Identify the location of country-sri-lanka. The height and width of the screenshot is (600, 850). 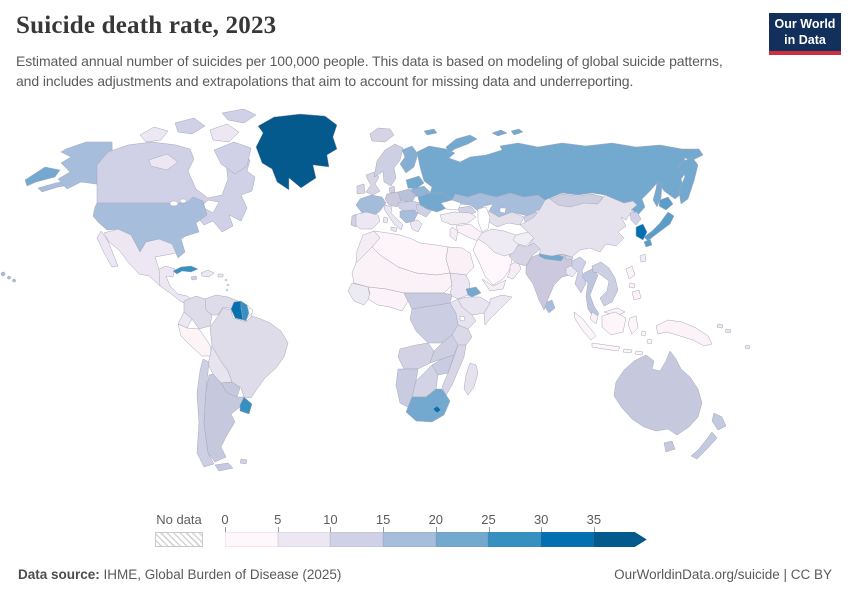
(550, 306).